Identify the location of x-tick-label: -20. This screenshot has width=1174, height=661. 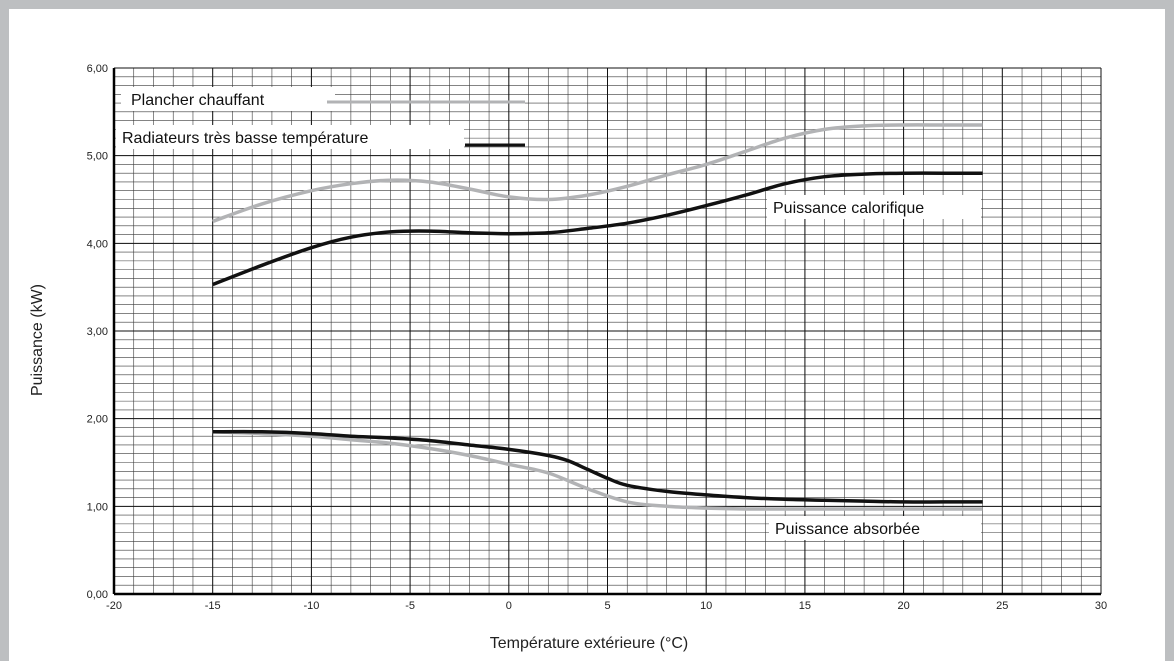
(114, 606).